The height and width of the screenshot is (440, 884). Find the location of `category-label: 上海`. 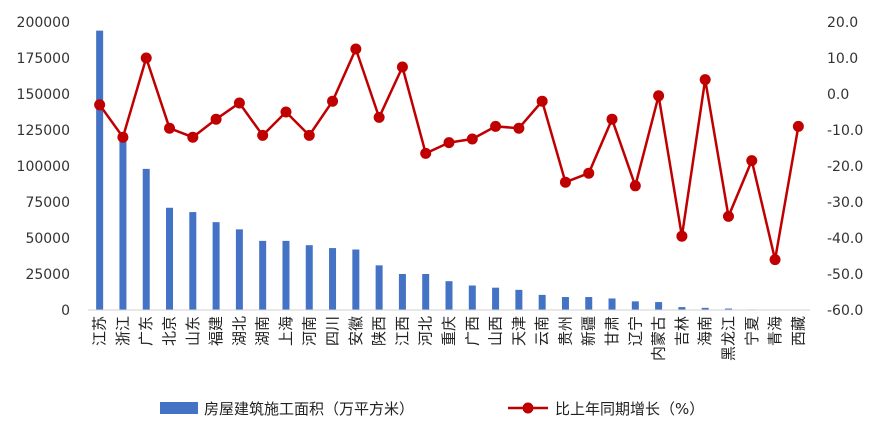

category-label: 上海 is located at coordinates (286, 331).